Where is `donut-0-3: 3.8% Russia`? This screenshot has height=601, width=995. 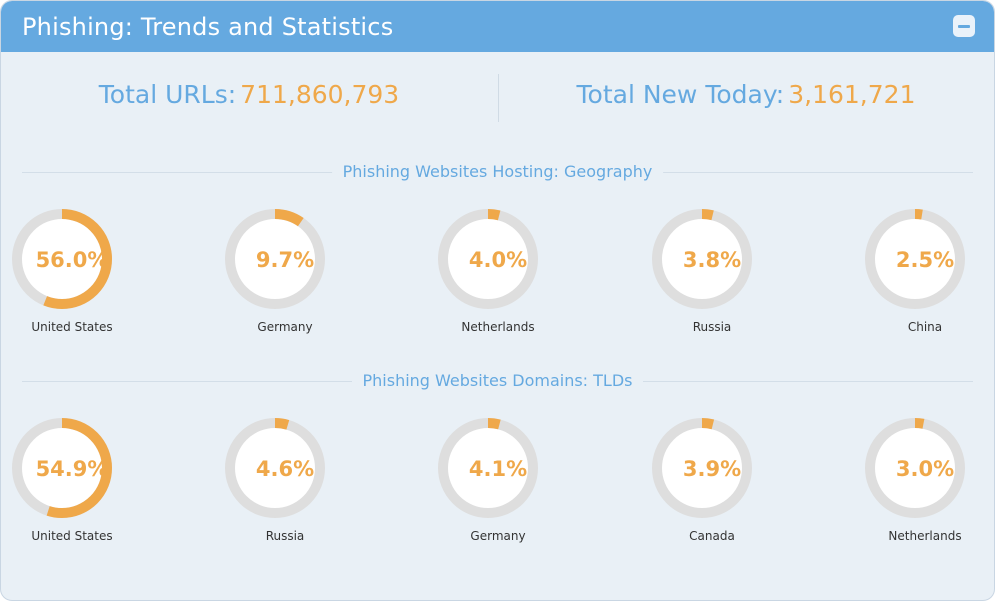 donut-0-3: 3.8% Russia is located at coordinates (702, 274).